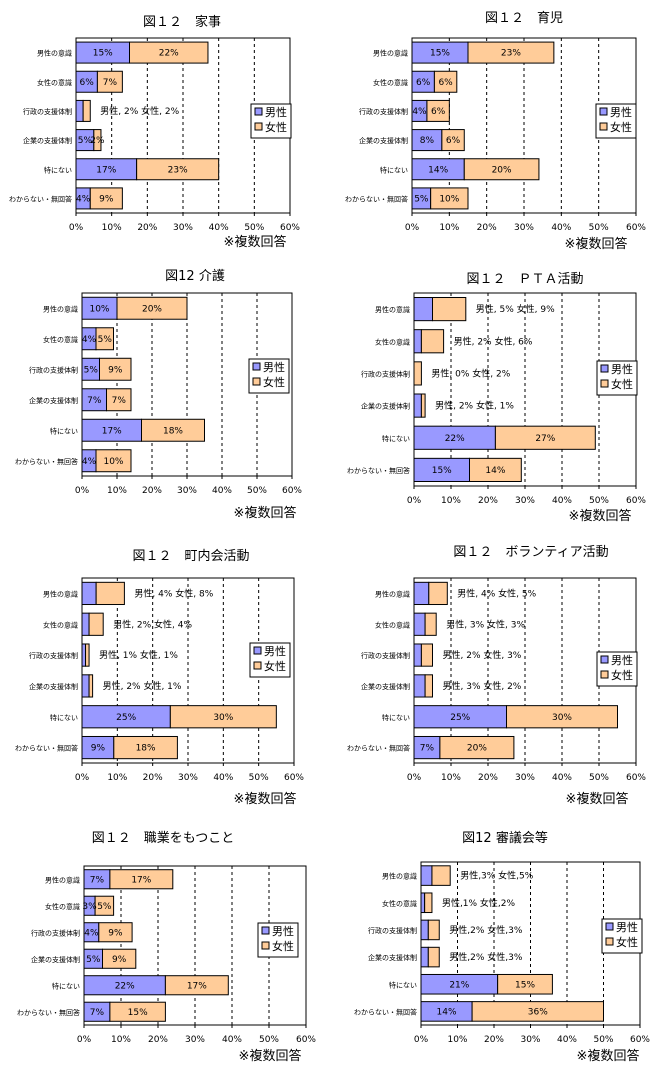 The image size is (667, 1080). I want to click on data-label-female: 18%, so click(173, 431).